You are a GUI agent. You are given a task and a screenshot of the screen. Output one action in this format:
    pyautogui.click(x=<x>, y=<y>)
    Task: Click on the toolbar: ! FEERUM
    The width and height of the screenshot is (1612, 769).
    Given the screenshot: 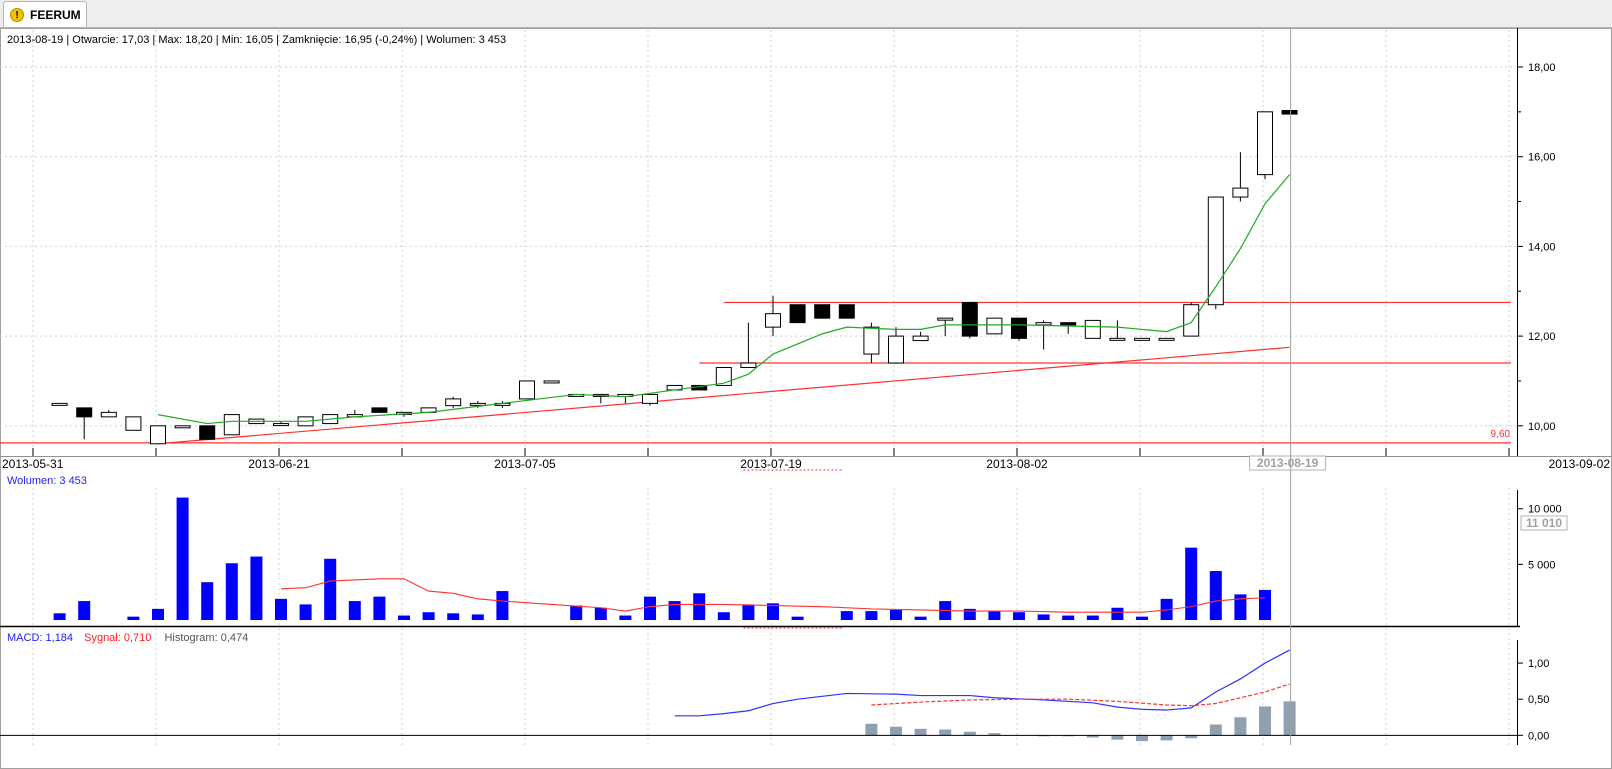 What is the action you would take?
    pyautogui.click(x=806, y=14)
    